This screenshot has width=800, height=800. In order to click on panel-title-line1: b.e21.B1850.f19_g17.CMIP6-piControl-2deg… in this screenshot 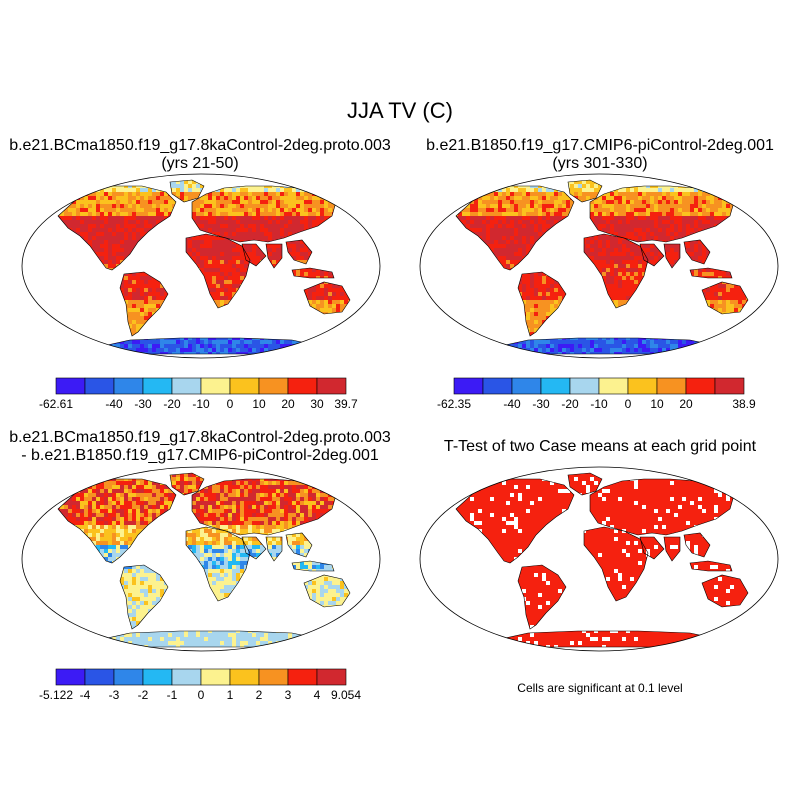, I will do `click(600, 145)`.